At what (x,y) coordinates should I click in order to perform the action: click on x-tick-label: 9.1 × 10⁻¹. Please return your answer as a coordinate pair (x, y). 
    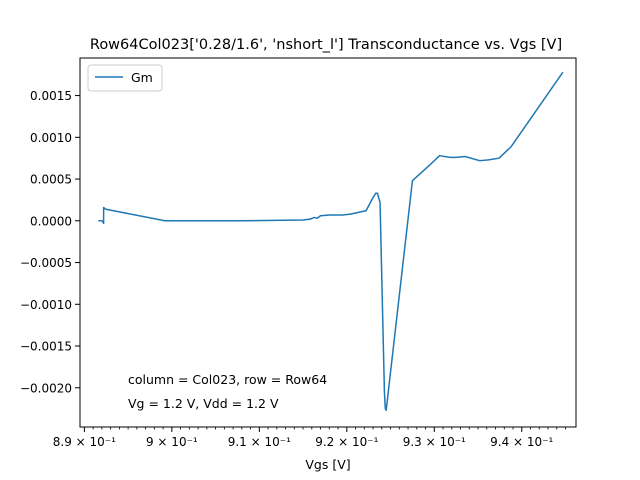
    Looking at the image, I should click on (259, 442).